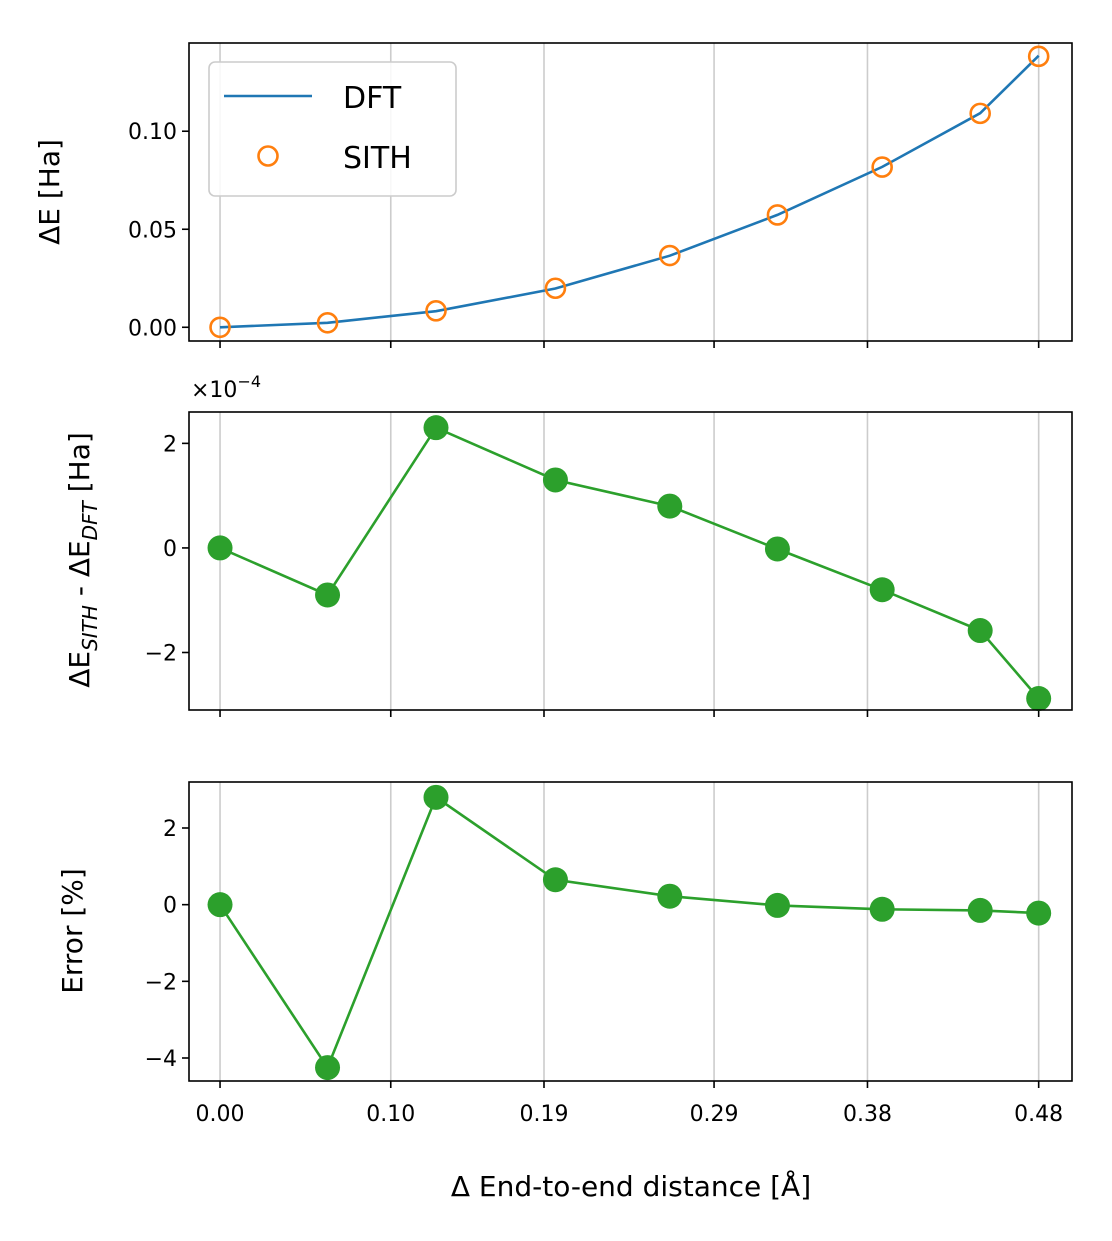 The width and height of the screenshot is (1112, 1241). I want to click on bottom-y-tick-label: 0, so click(170, 906).